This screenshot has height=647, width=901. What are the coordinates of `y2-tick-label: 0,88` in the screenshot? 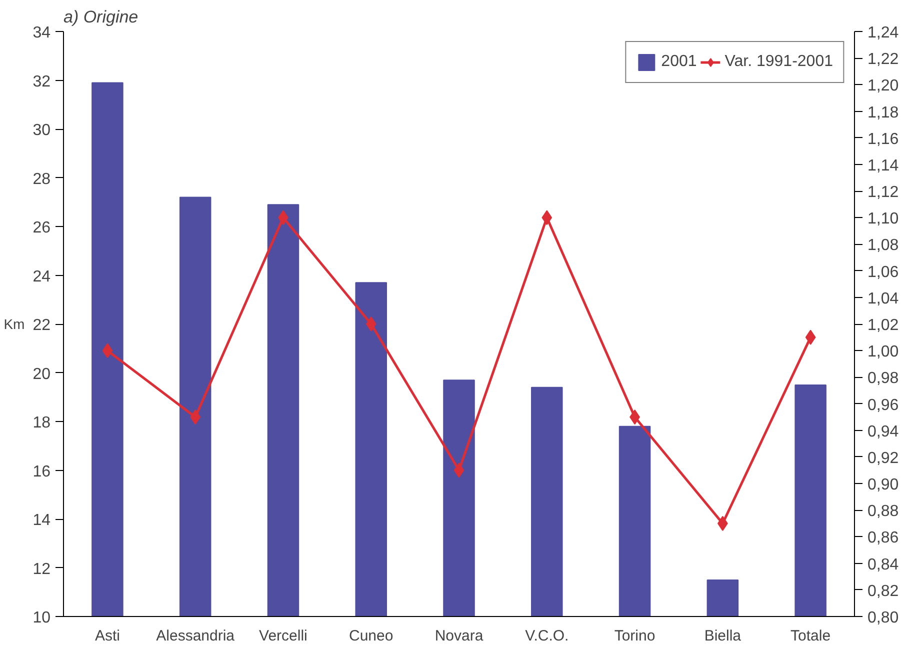 It's located at (883, 511).